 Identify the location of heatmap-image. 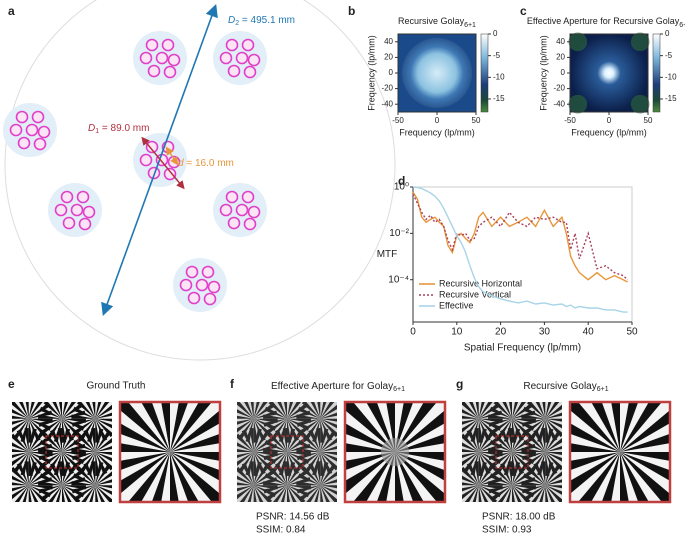
(578, 42).